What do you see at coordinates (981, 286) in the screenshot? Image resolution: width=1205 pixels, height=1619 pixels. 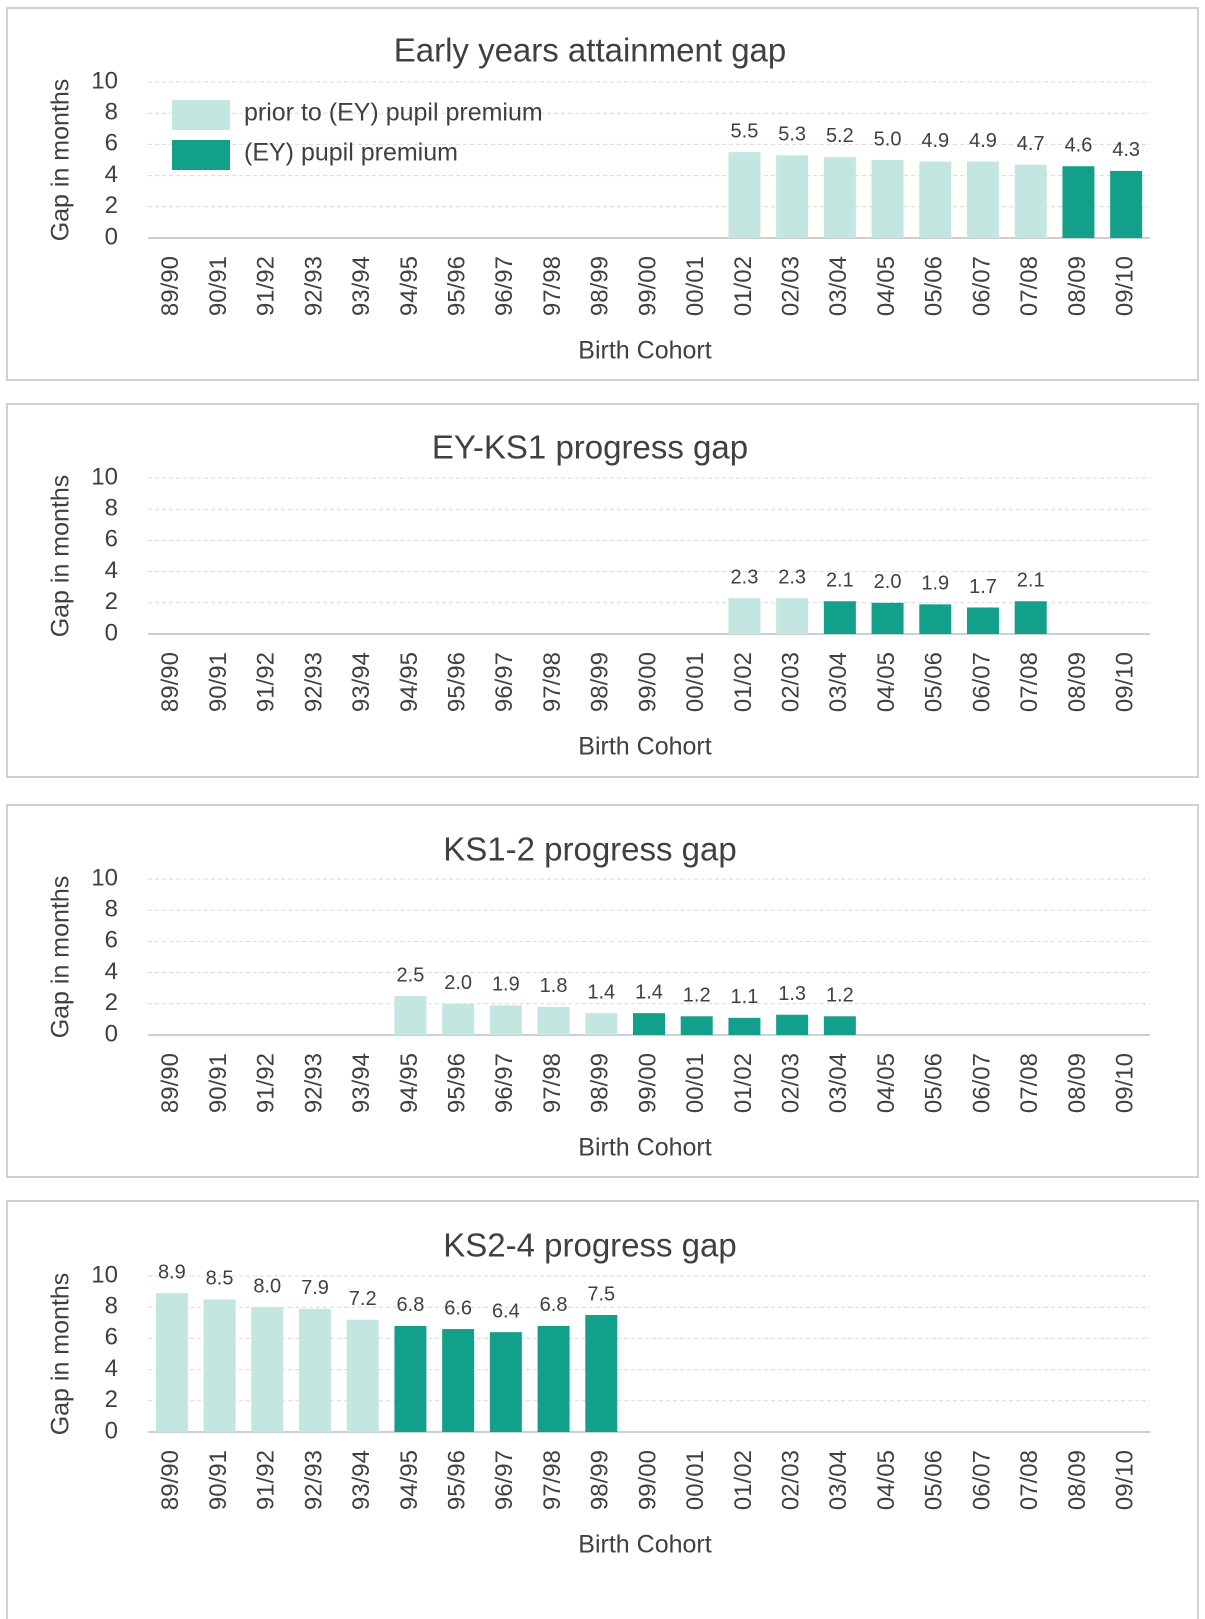 I see `x-tick-label: 06/07` at bounding box center [981, 286].